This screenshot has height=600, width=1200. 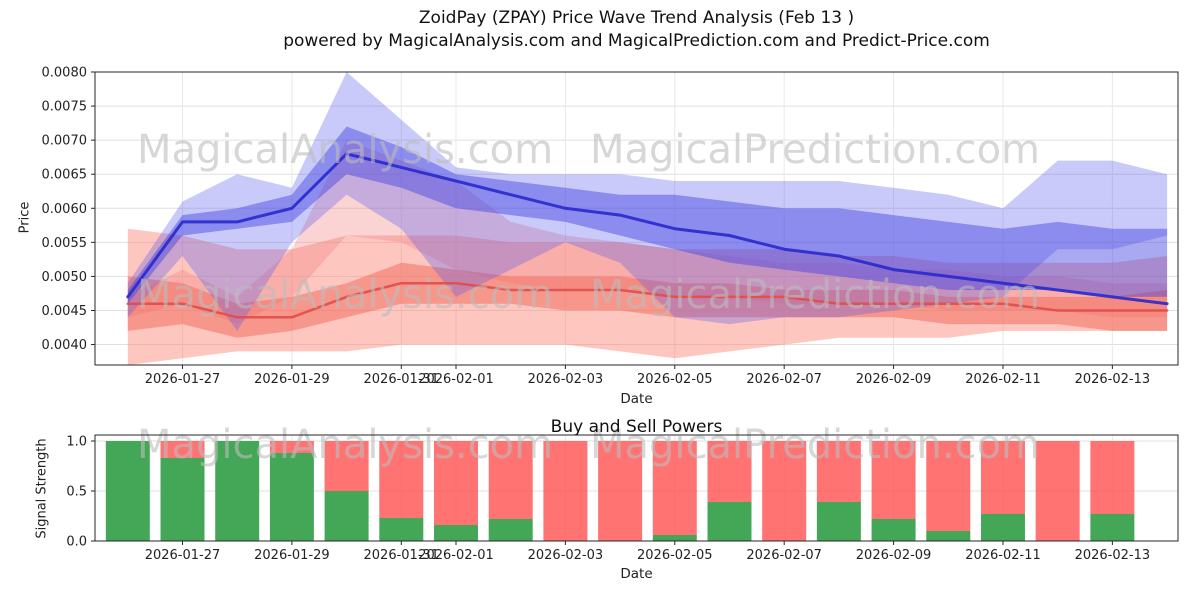 I want to click on y-tick-label: 0.0055, so click(x=65, y=243).